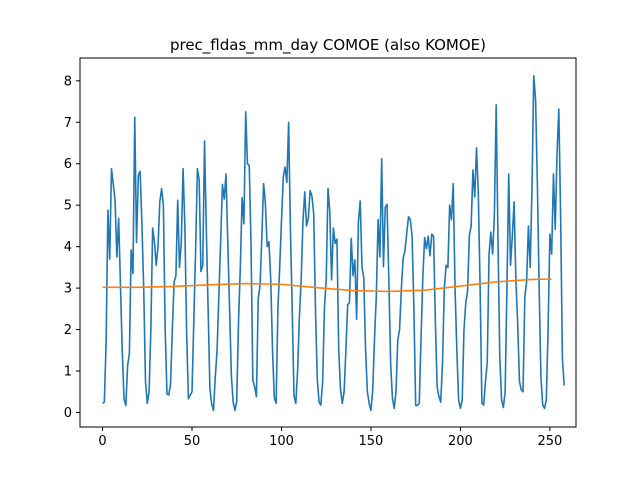  I want to click on y-tick-label: 1, so click(68, 372).